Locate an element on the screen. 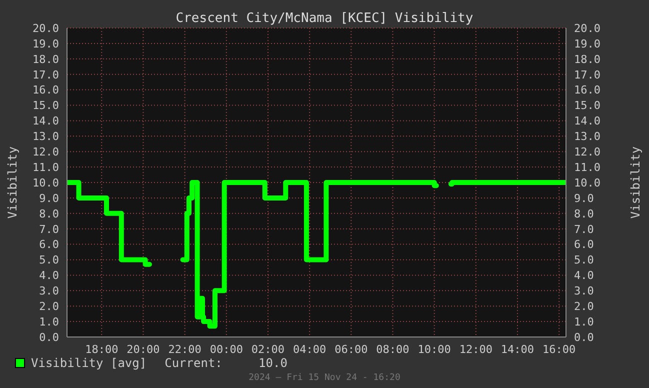 Image resolution: width=649 pixels, height=388 pixels. y-tick-label: 0.0 is located at coordinates (49, 337).